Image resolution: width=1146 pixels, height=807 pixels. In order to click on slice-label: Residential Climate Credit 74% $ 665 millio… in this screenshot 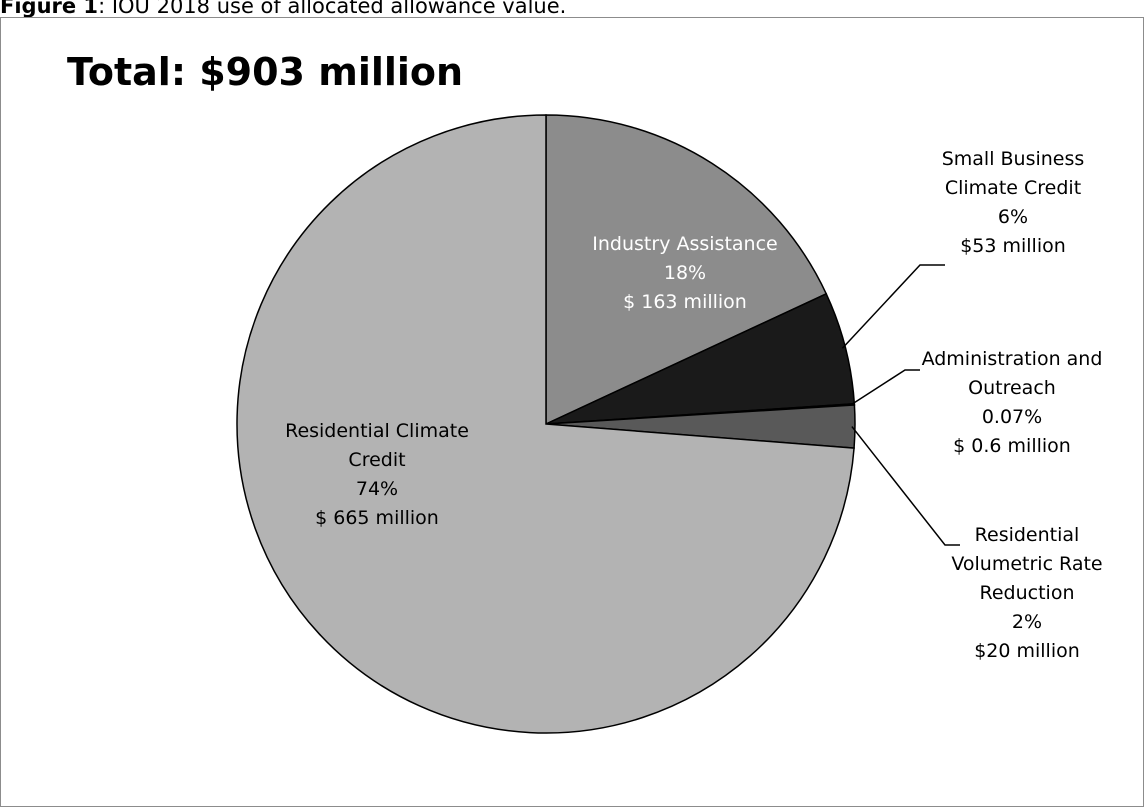, I will do `click(377, 474)`.